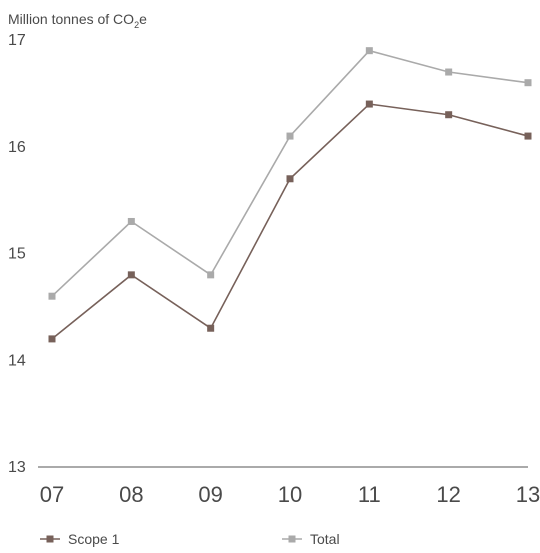 Image resolution: width=540 pixels, height=553 pixels. I want to click on x-tick-label: 08, so click(131, 494).